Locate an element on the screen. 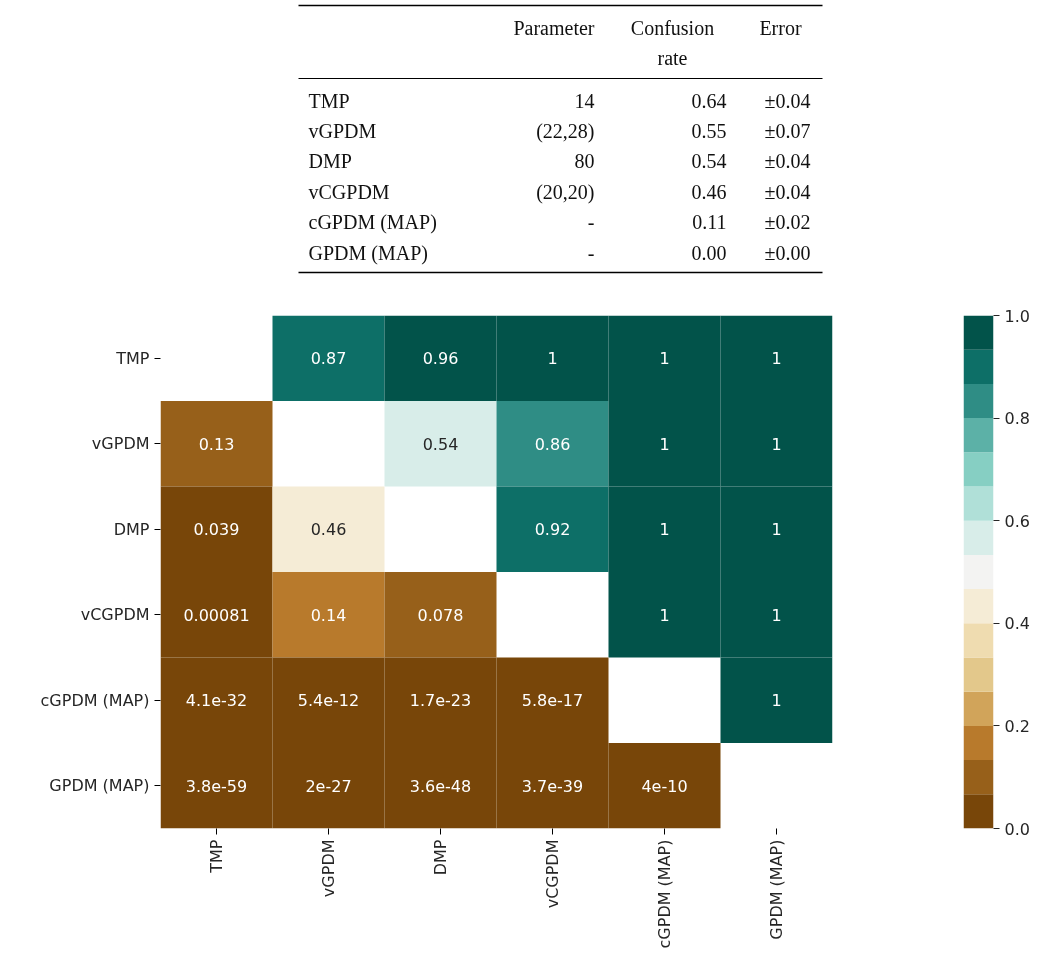  color-bar-label: 0.4 is located at coordinates (1017, 624).